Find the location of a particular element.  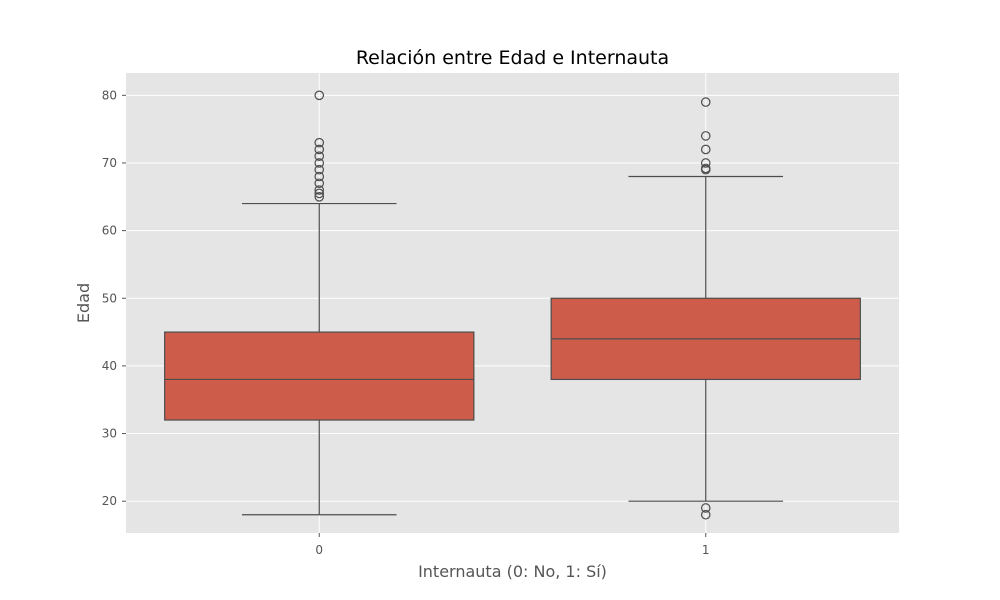

chart-title: Relación entre Edad e Internauta is located at coordinates (512, 58).